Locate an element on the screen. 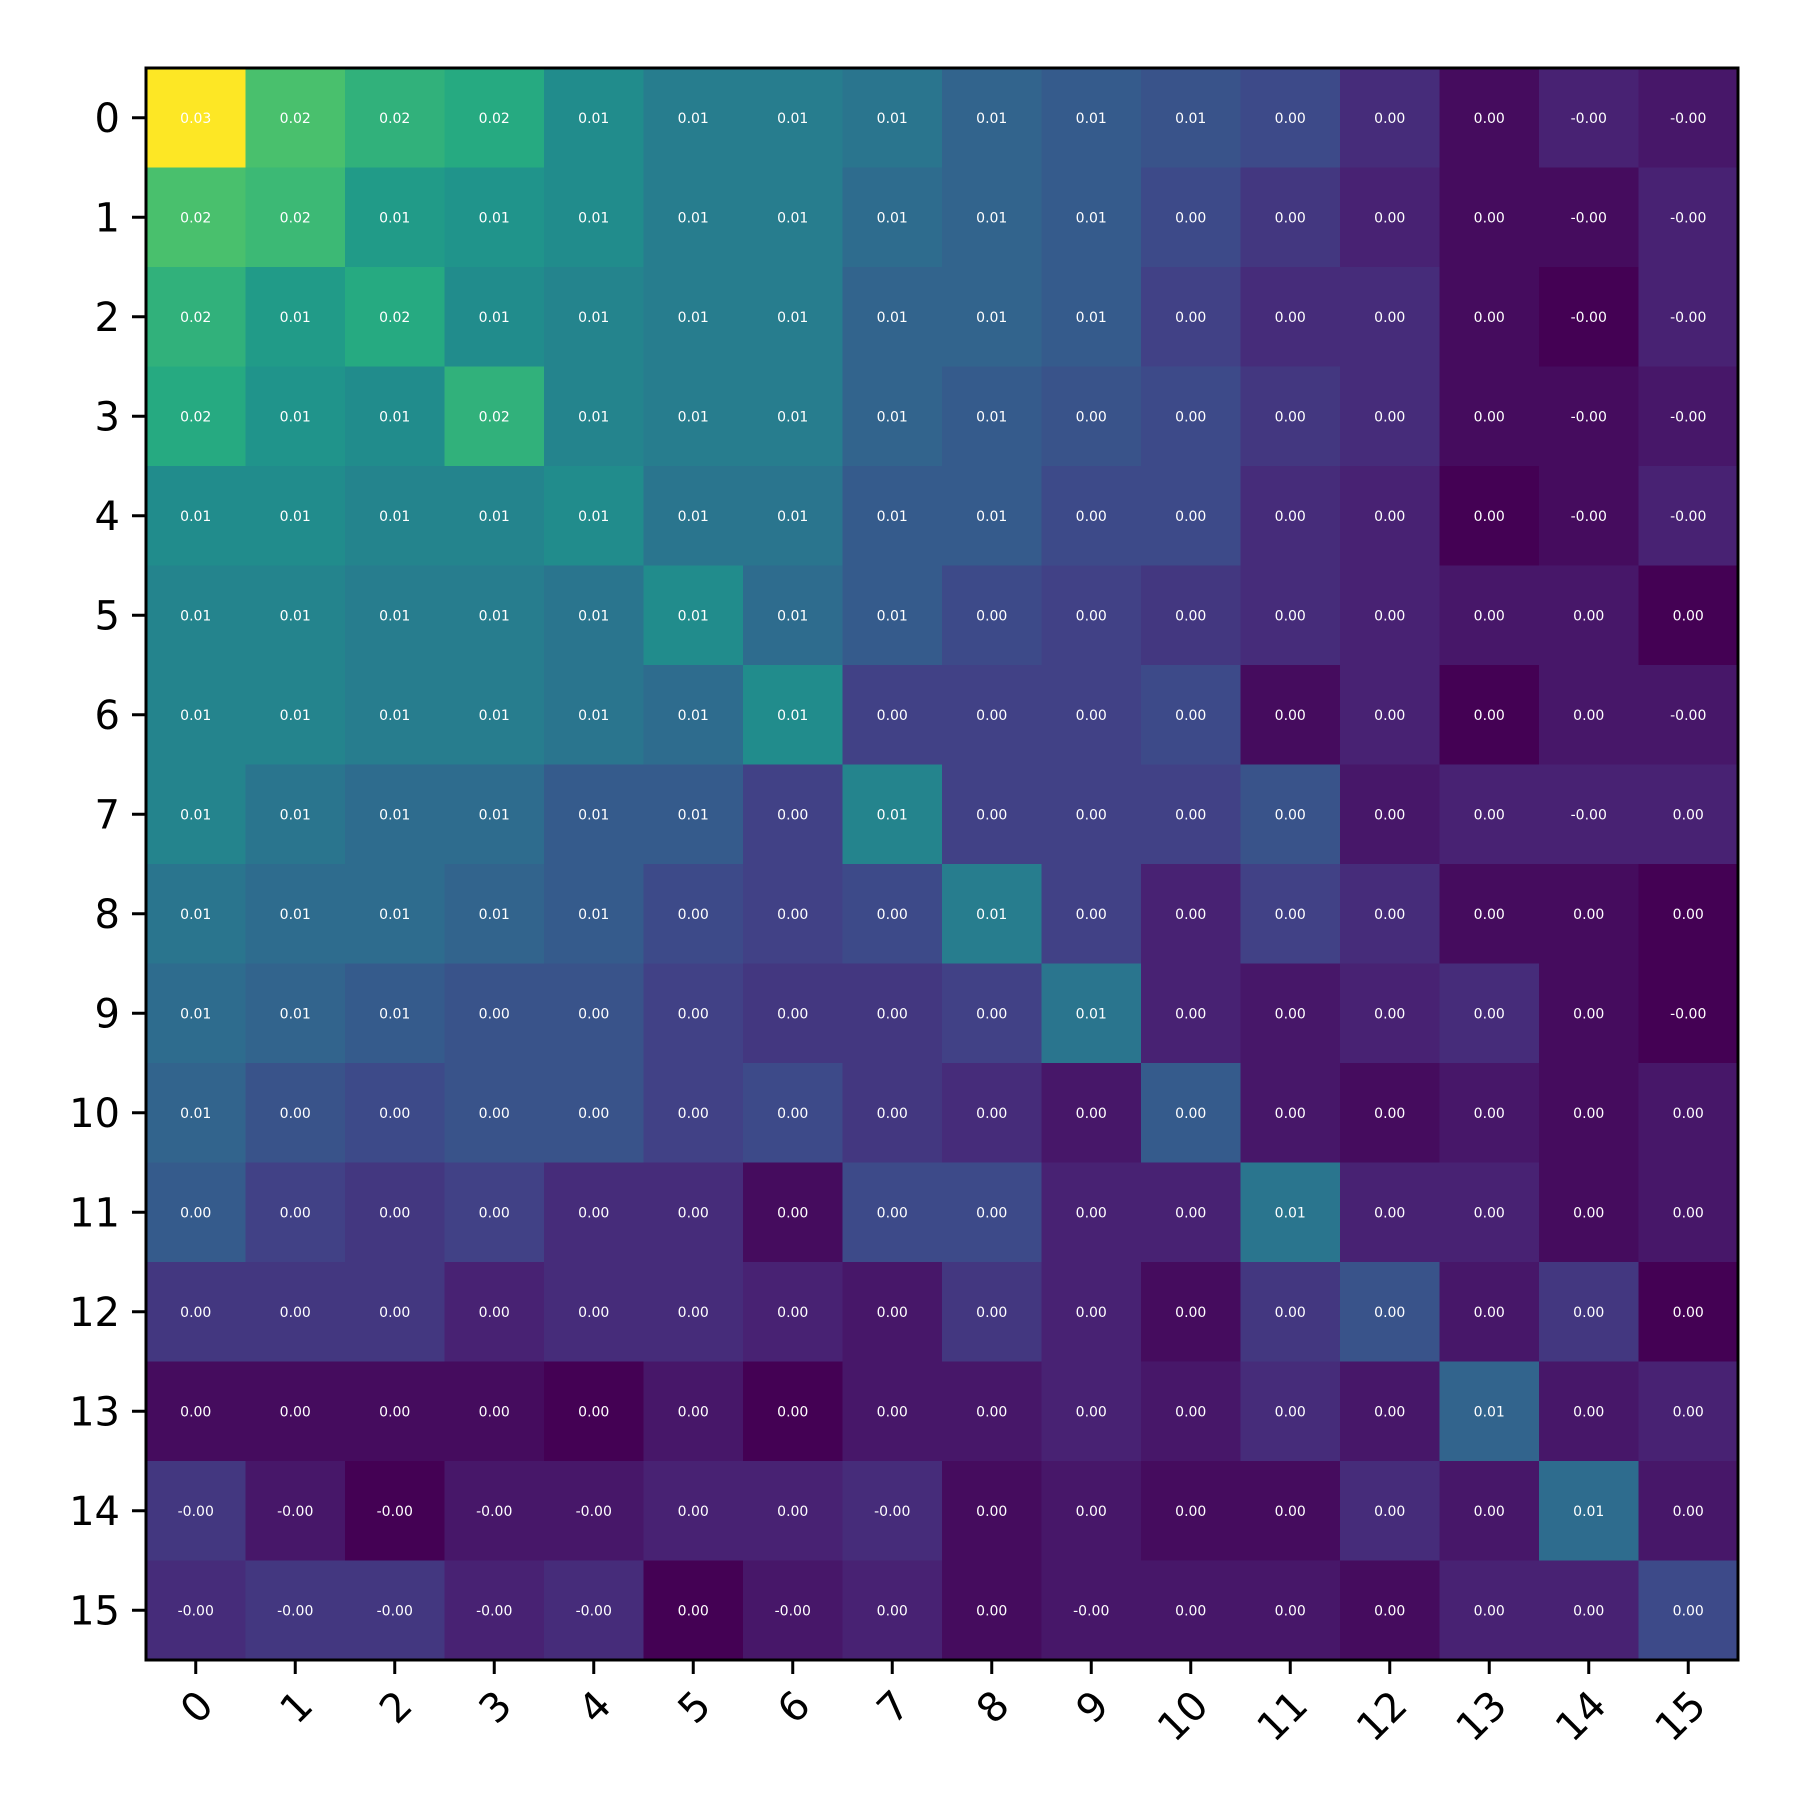  heatmap-cell-r7-c5 is located at coordinates (693, 814).